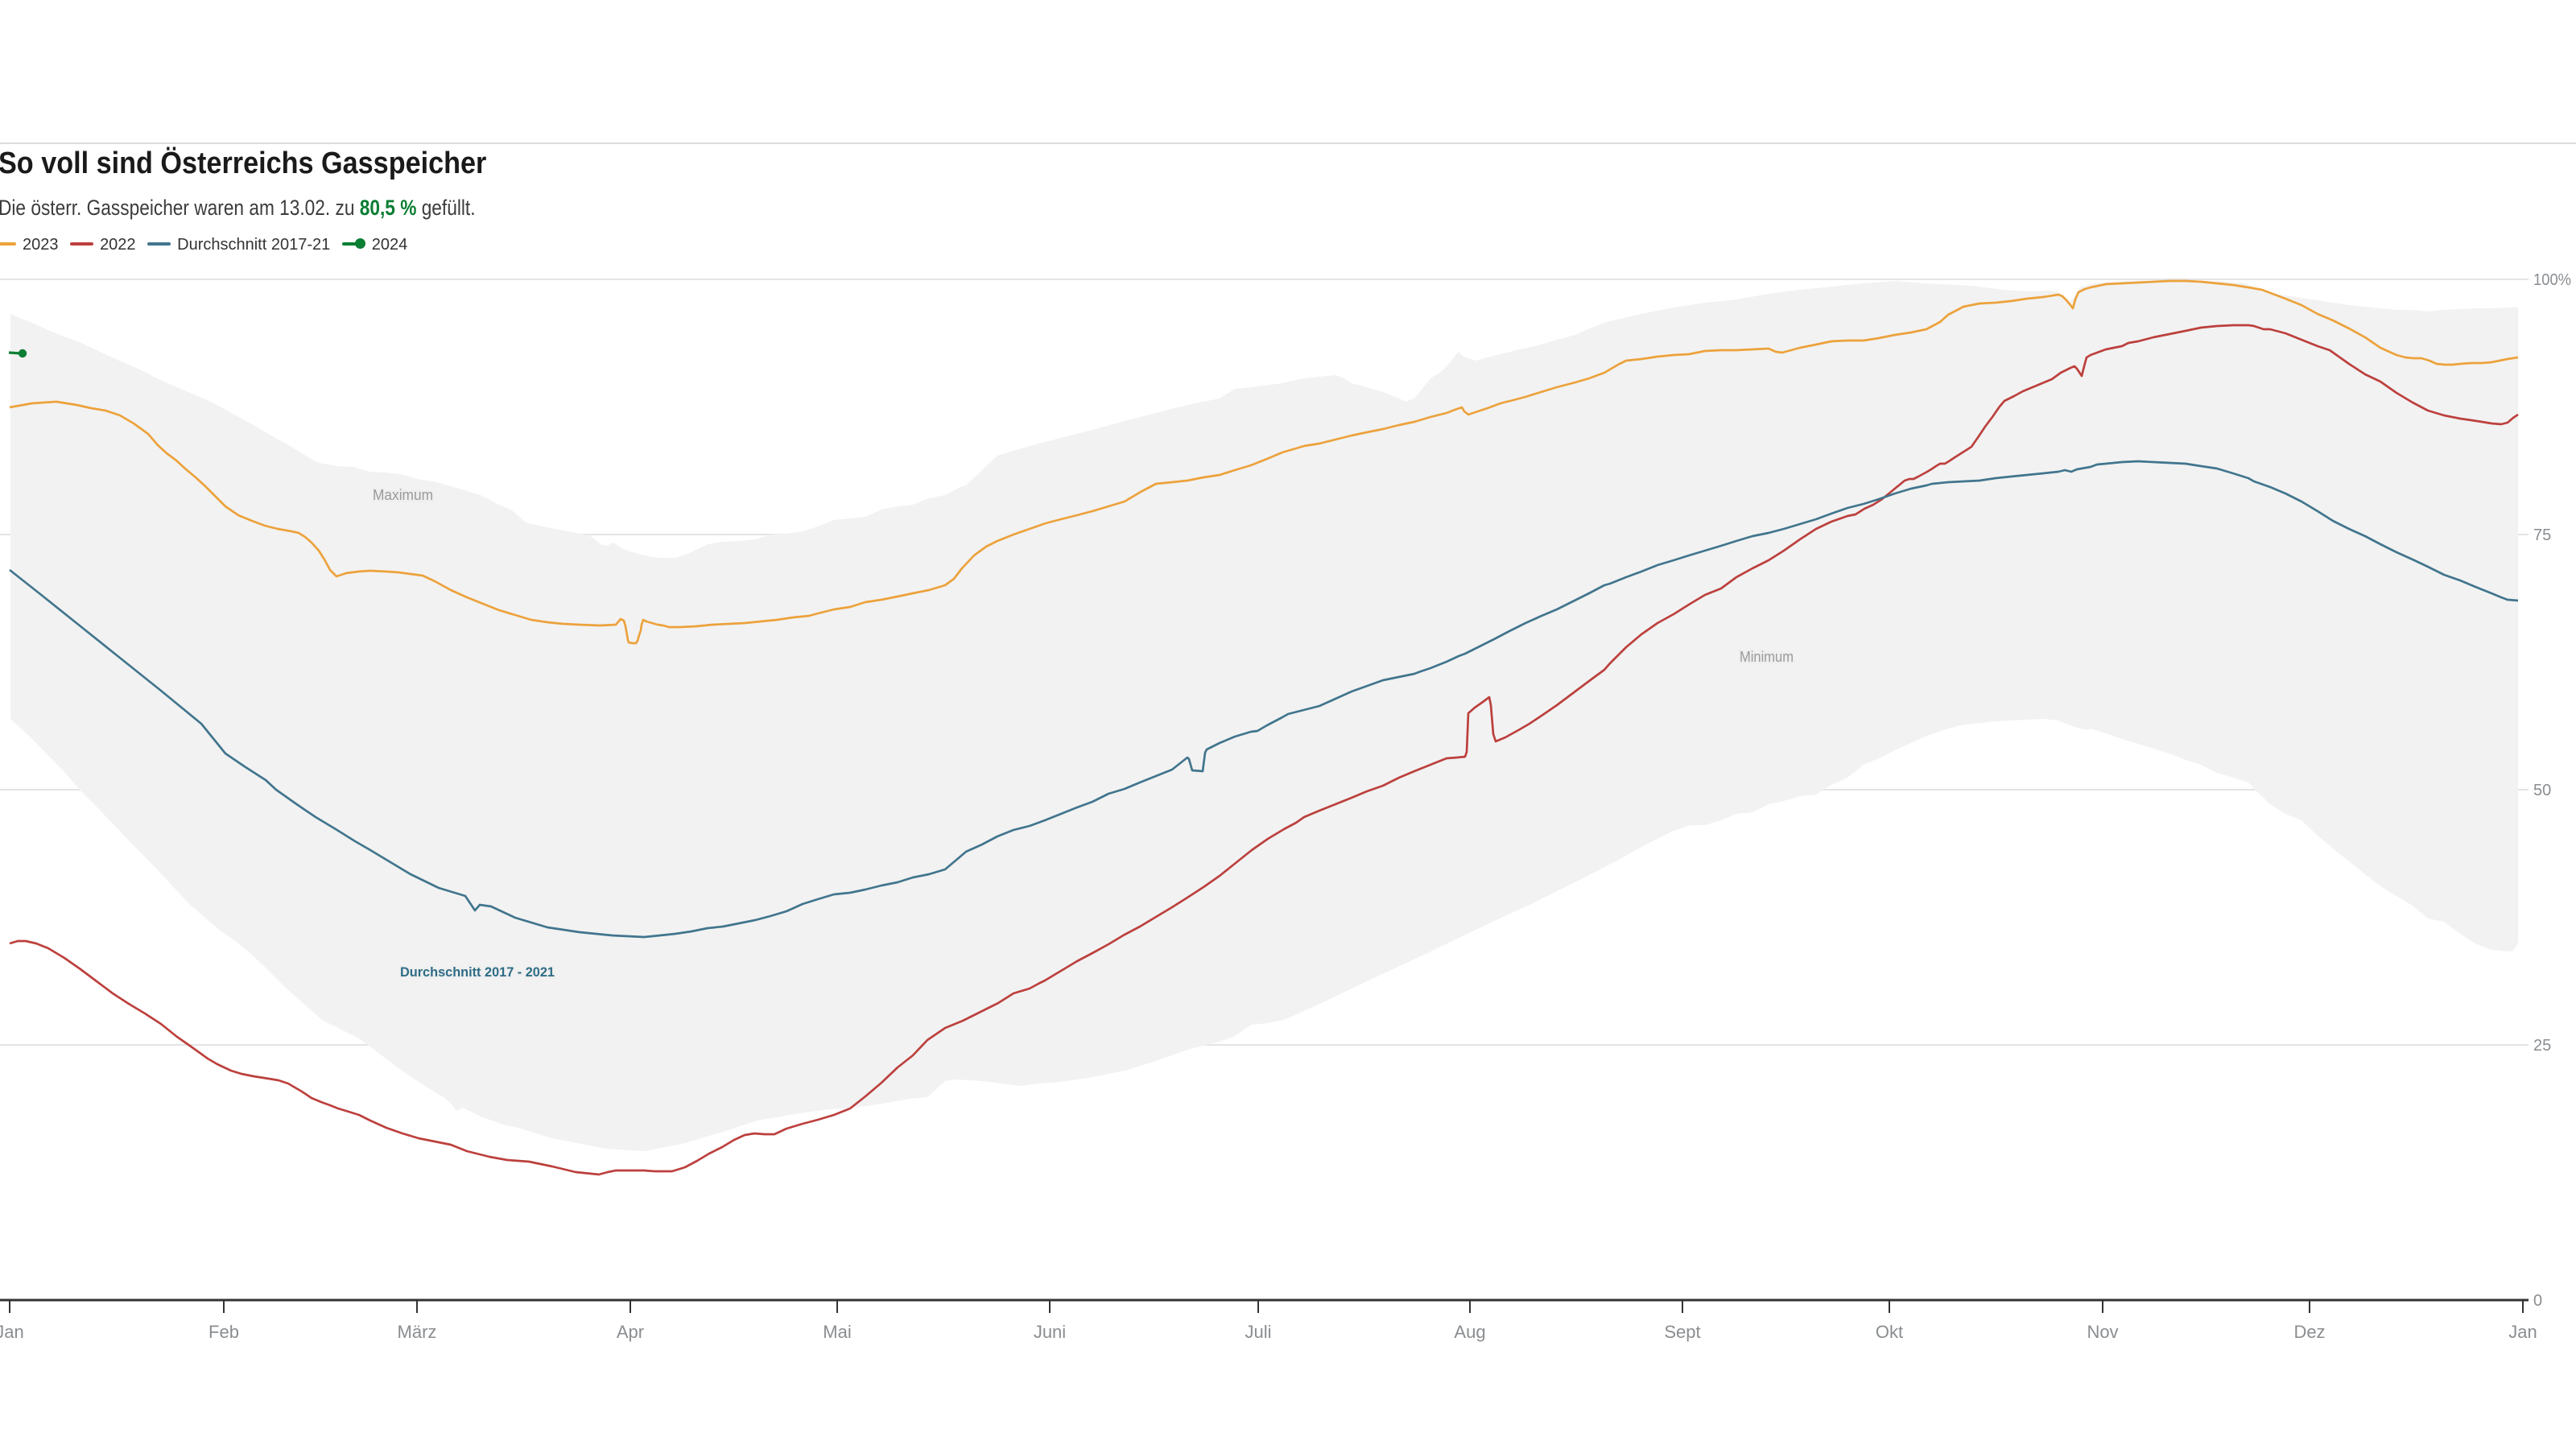  What do you see at coordinates (2537, 1301) in the screenshot?
I see `svg-text: 0` at bounding box center [2537, 1301].